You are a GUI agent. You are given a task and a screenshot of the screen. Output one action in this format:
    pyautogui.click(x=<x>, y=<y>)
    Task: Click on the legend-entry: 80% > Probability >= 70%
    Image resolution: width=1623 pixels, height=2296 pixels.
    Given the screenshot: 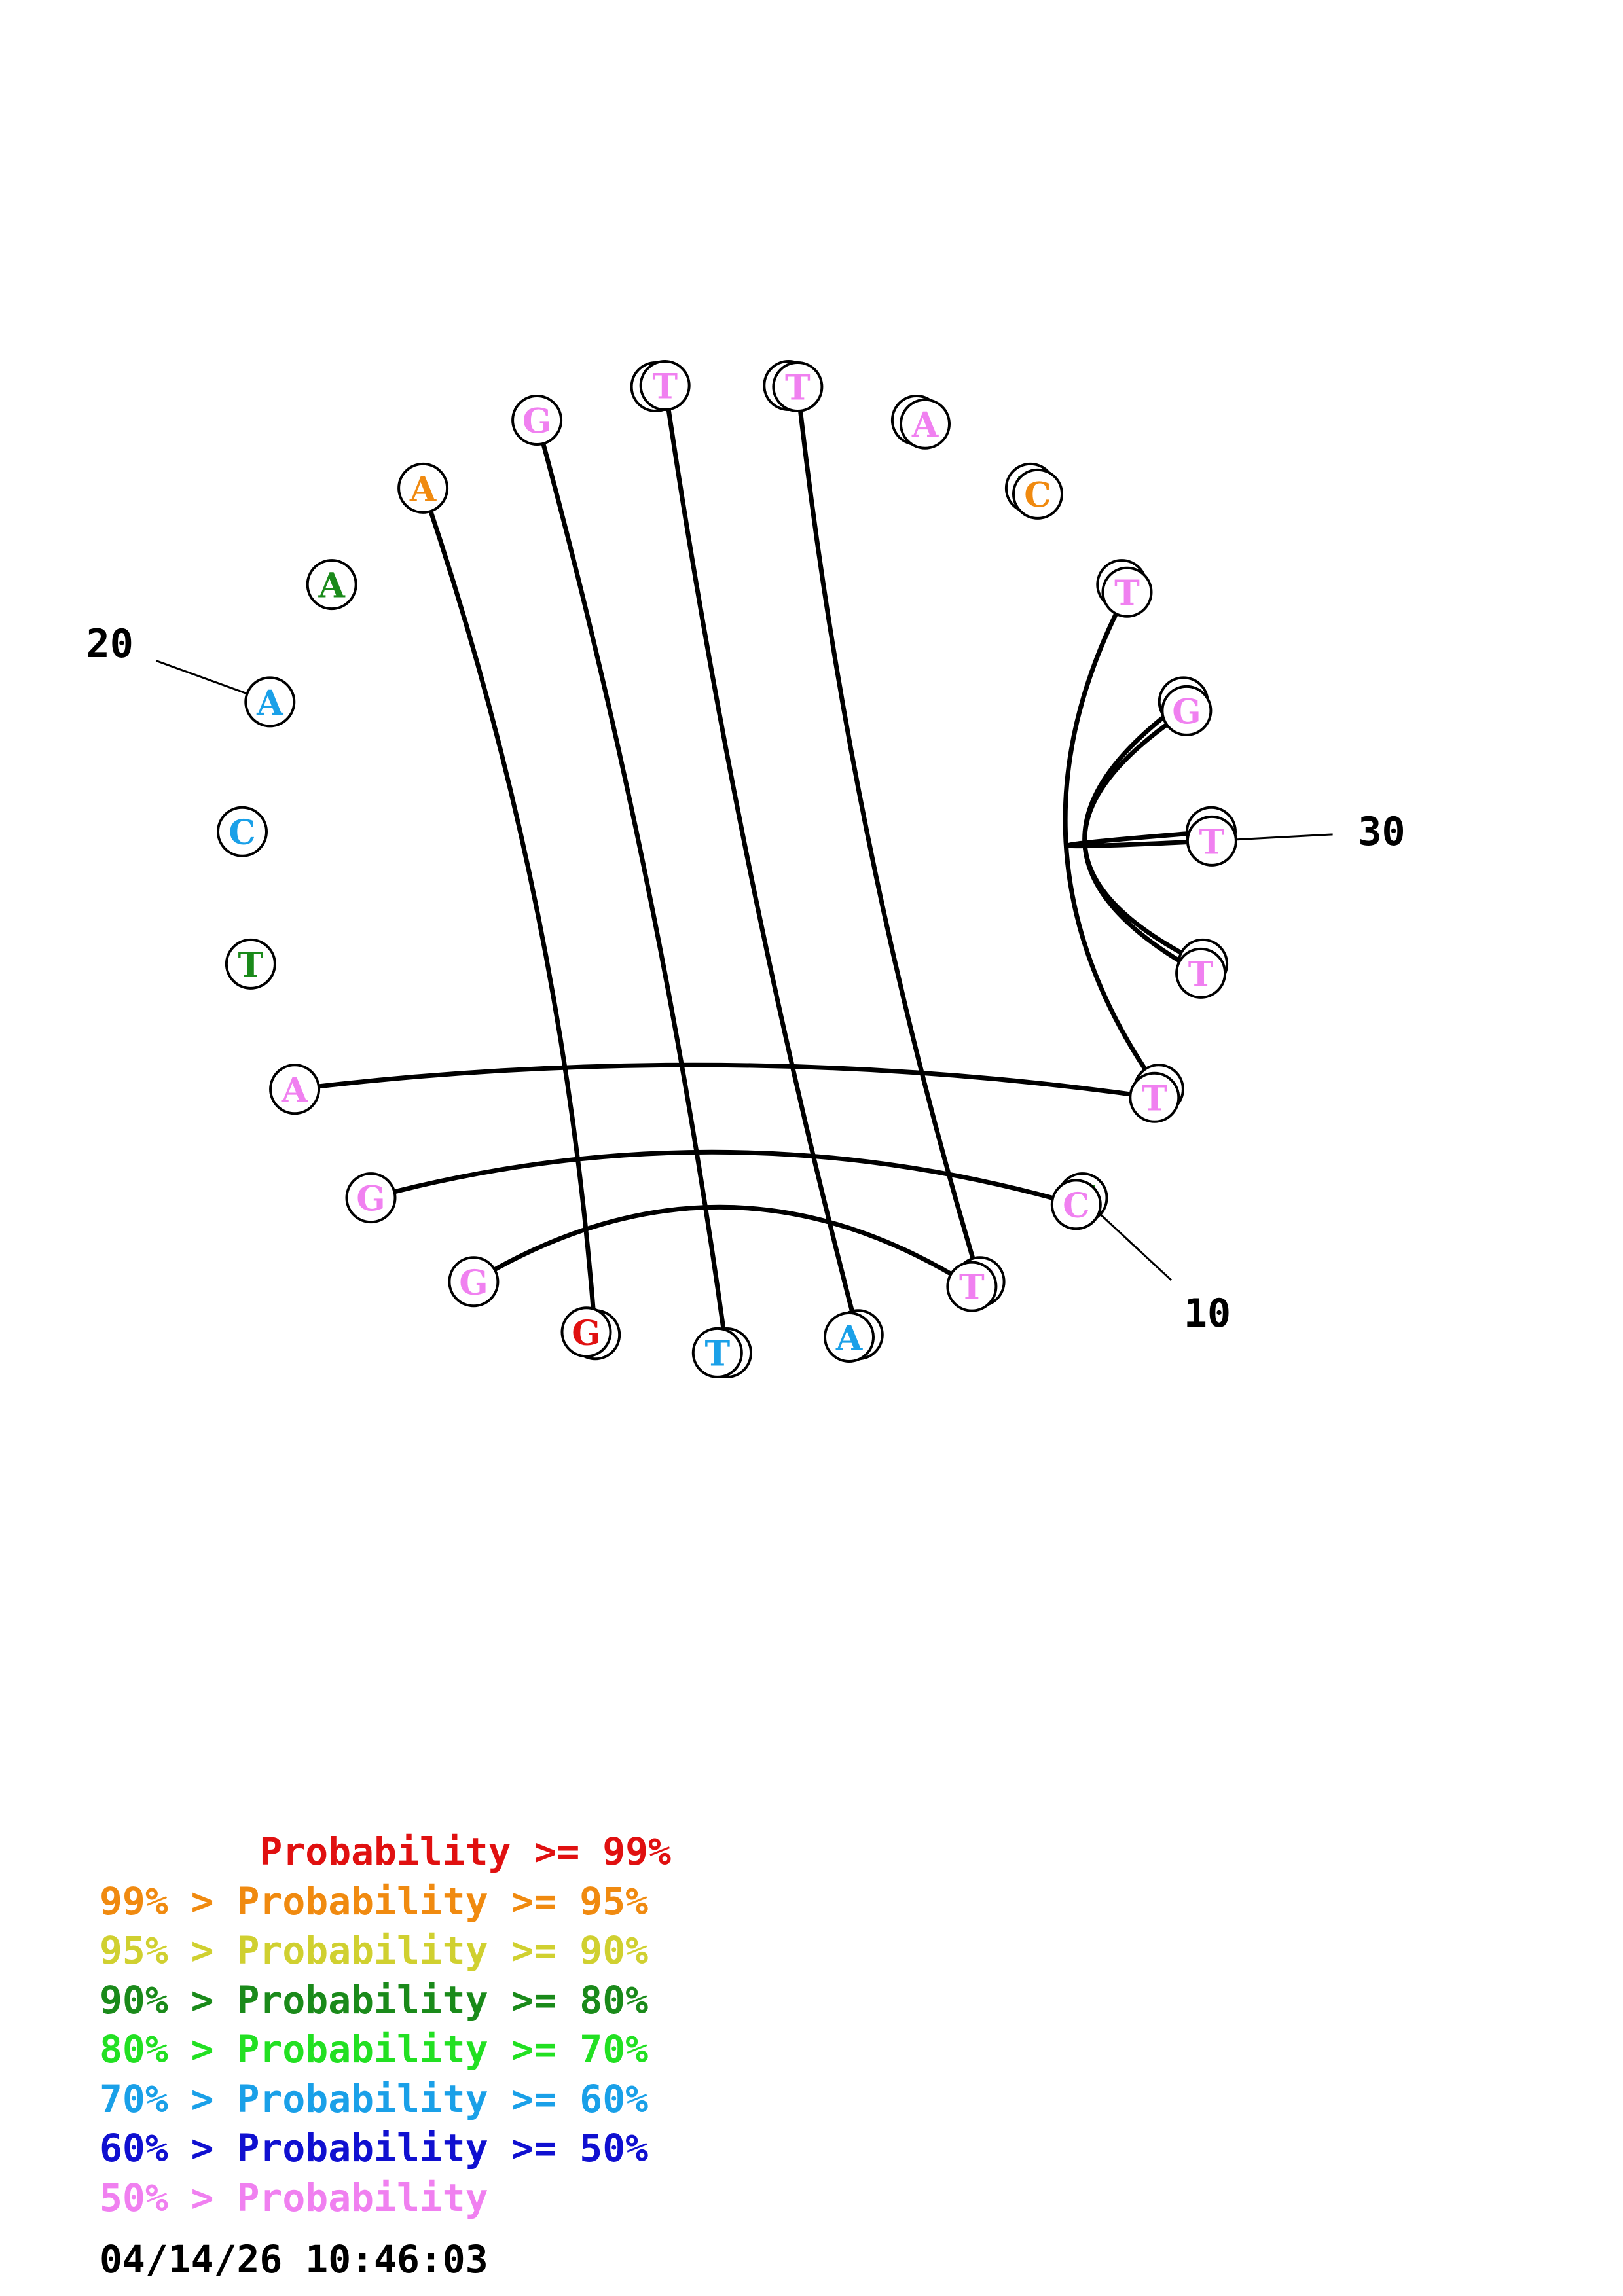 What is the action you would take?
    pyautogui.click(x=374, y=2049)
    